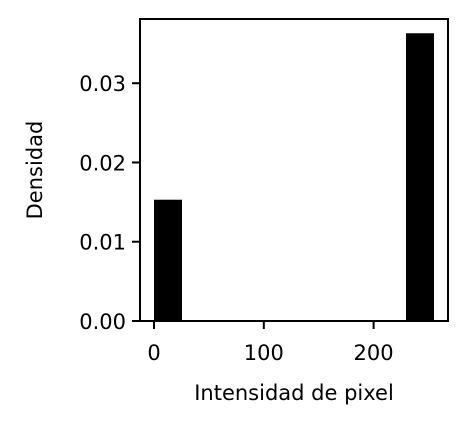 The image size is (470, 428). I want to click on y-axis-label: Densidad, so click(35, 170).